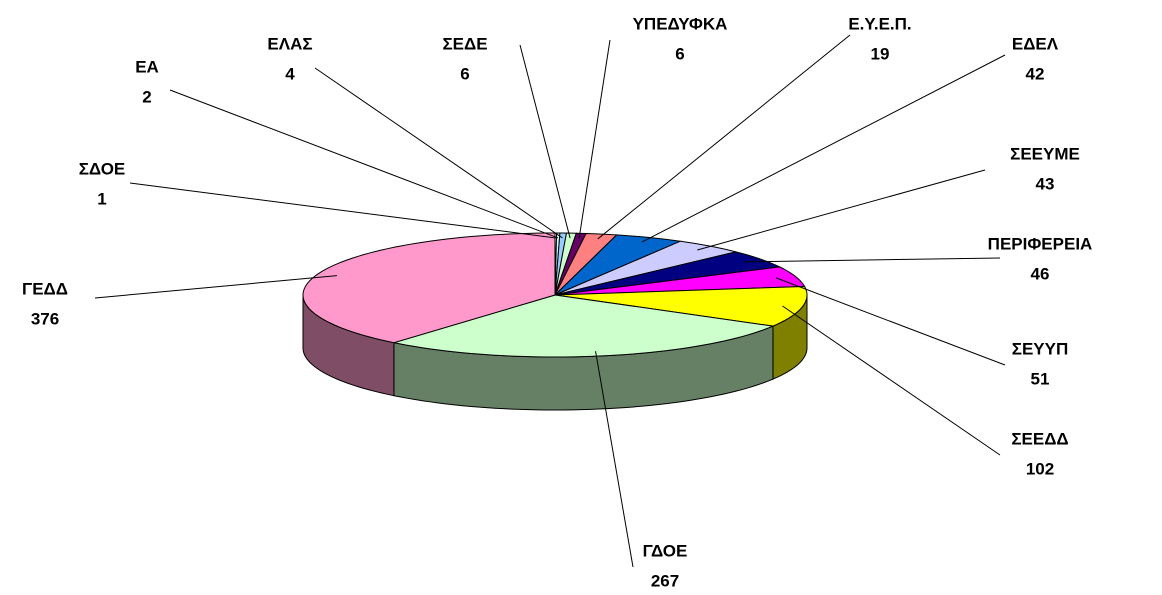 Image resolution: width=1162 pixels, height=595 pixels. Describe the element at coordinates (1045, 153) in the screenshot. I see `category-label: ΣΕΕΥΜΕ` at that location.